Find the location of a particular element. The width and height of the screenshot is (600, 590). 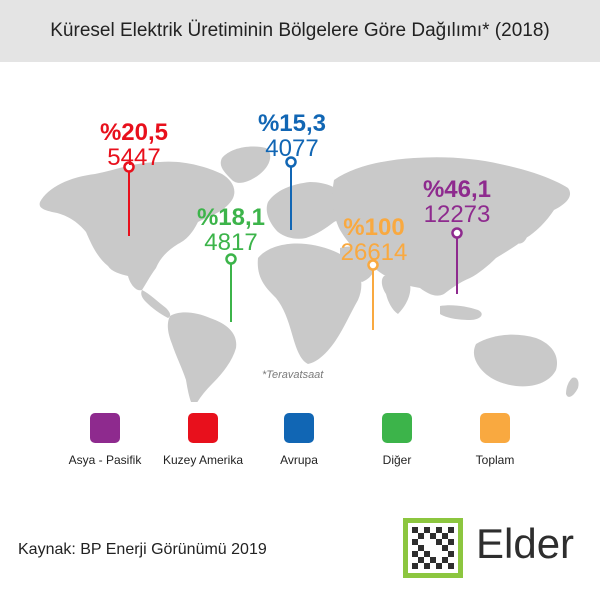

continent-asia is located at coordinates (451, 226).